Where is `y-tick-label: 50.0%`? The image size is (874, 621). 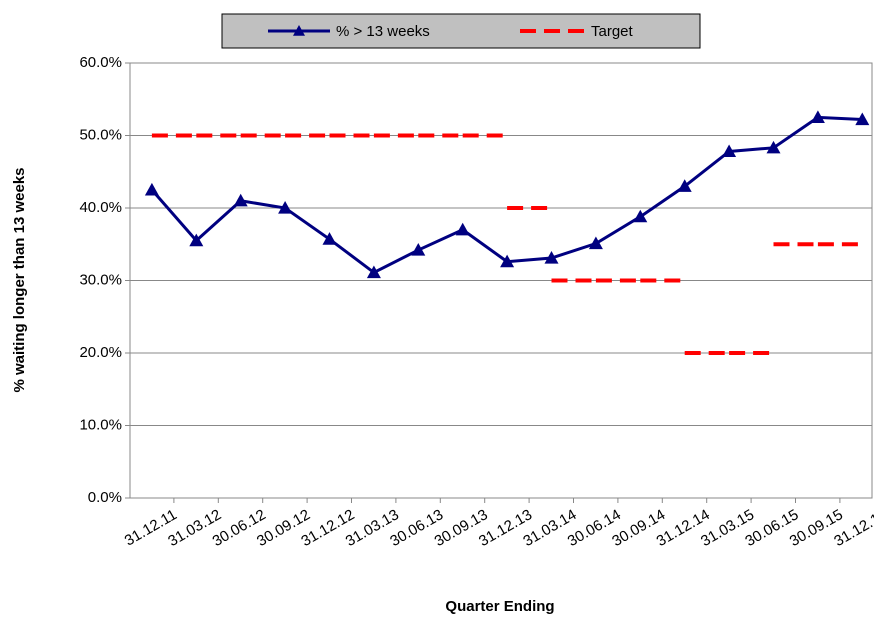
y-tick-label: 50.0% is located at coordinates (100, 134).